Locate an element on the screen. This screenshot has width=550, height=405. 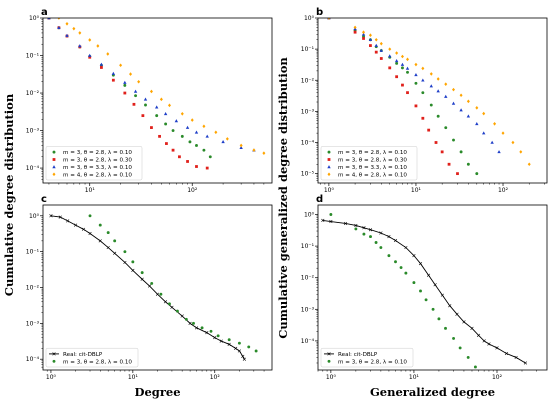
legend-label: m = 3, θ = 3.3, λ = 0.10 is located at coordinates (372, 168).